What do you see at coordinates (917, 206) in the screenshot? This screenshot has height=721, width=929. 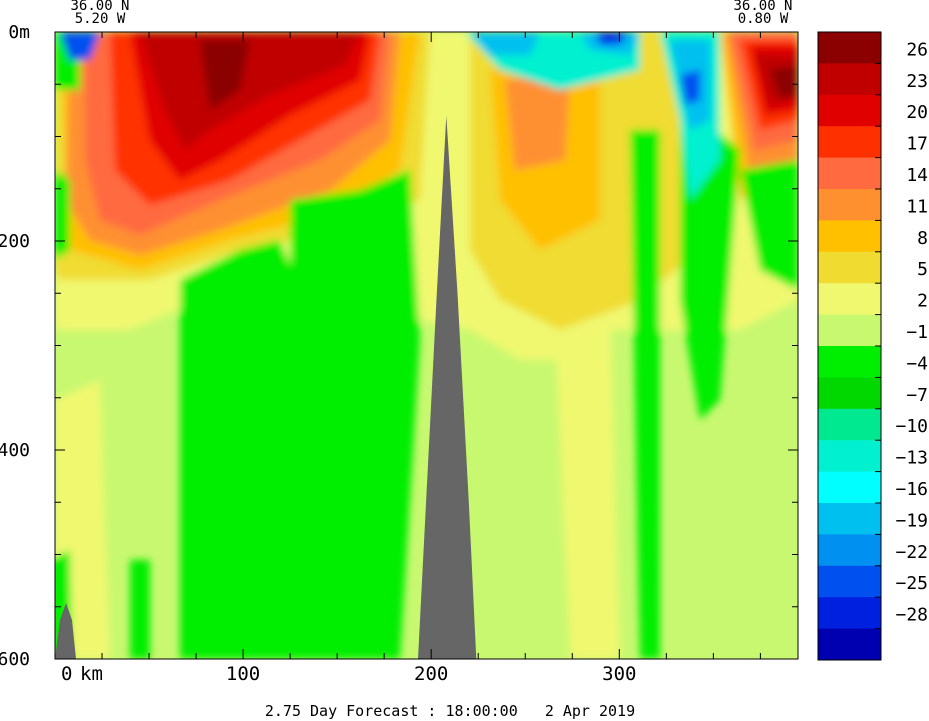 I see `colorbar-tick-label: 11` at bounding box center [917, 206].